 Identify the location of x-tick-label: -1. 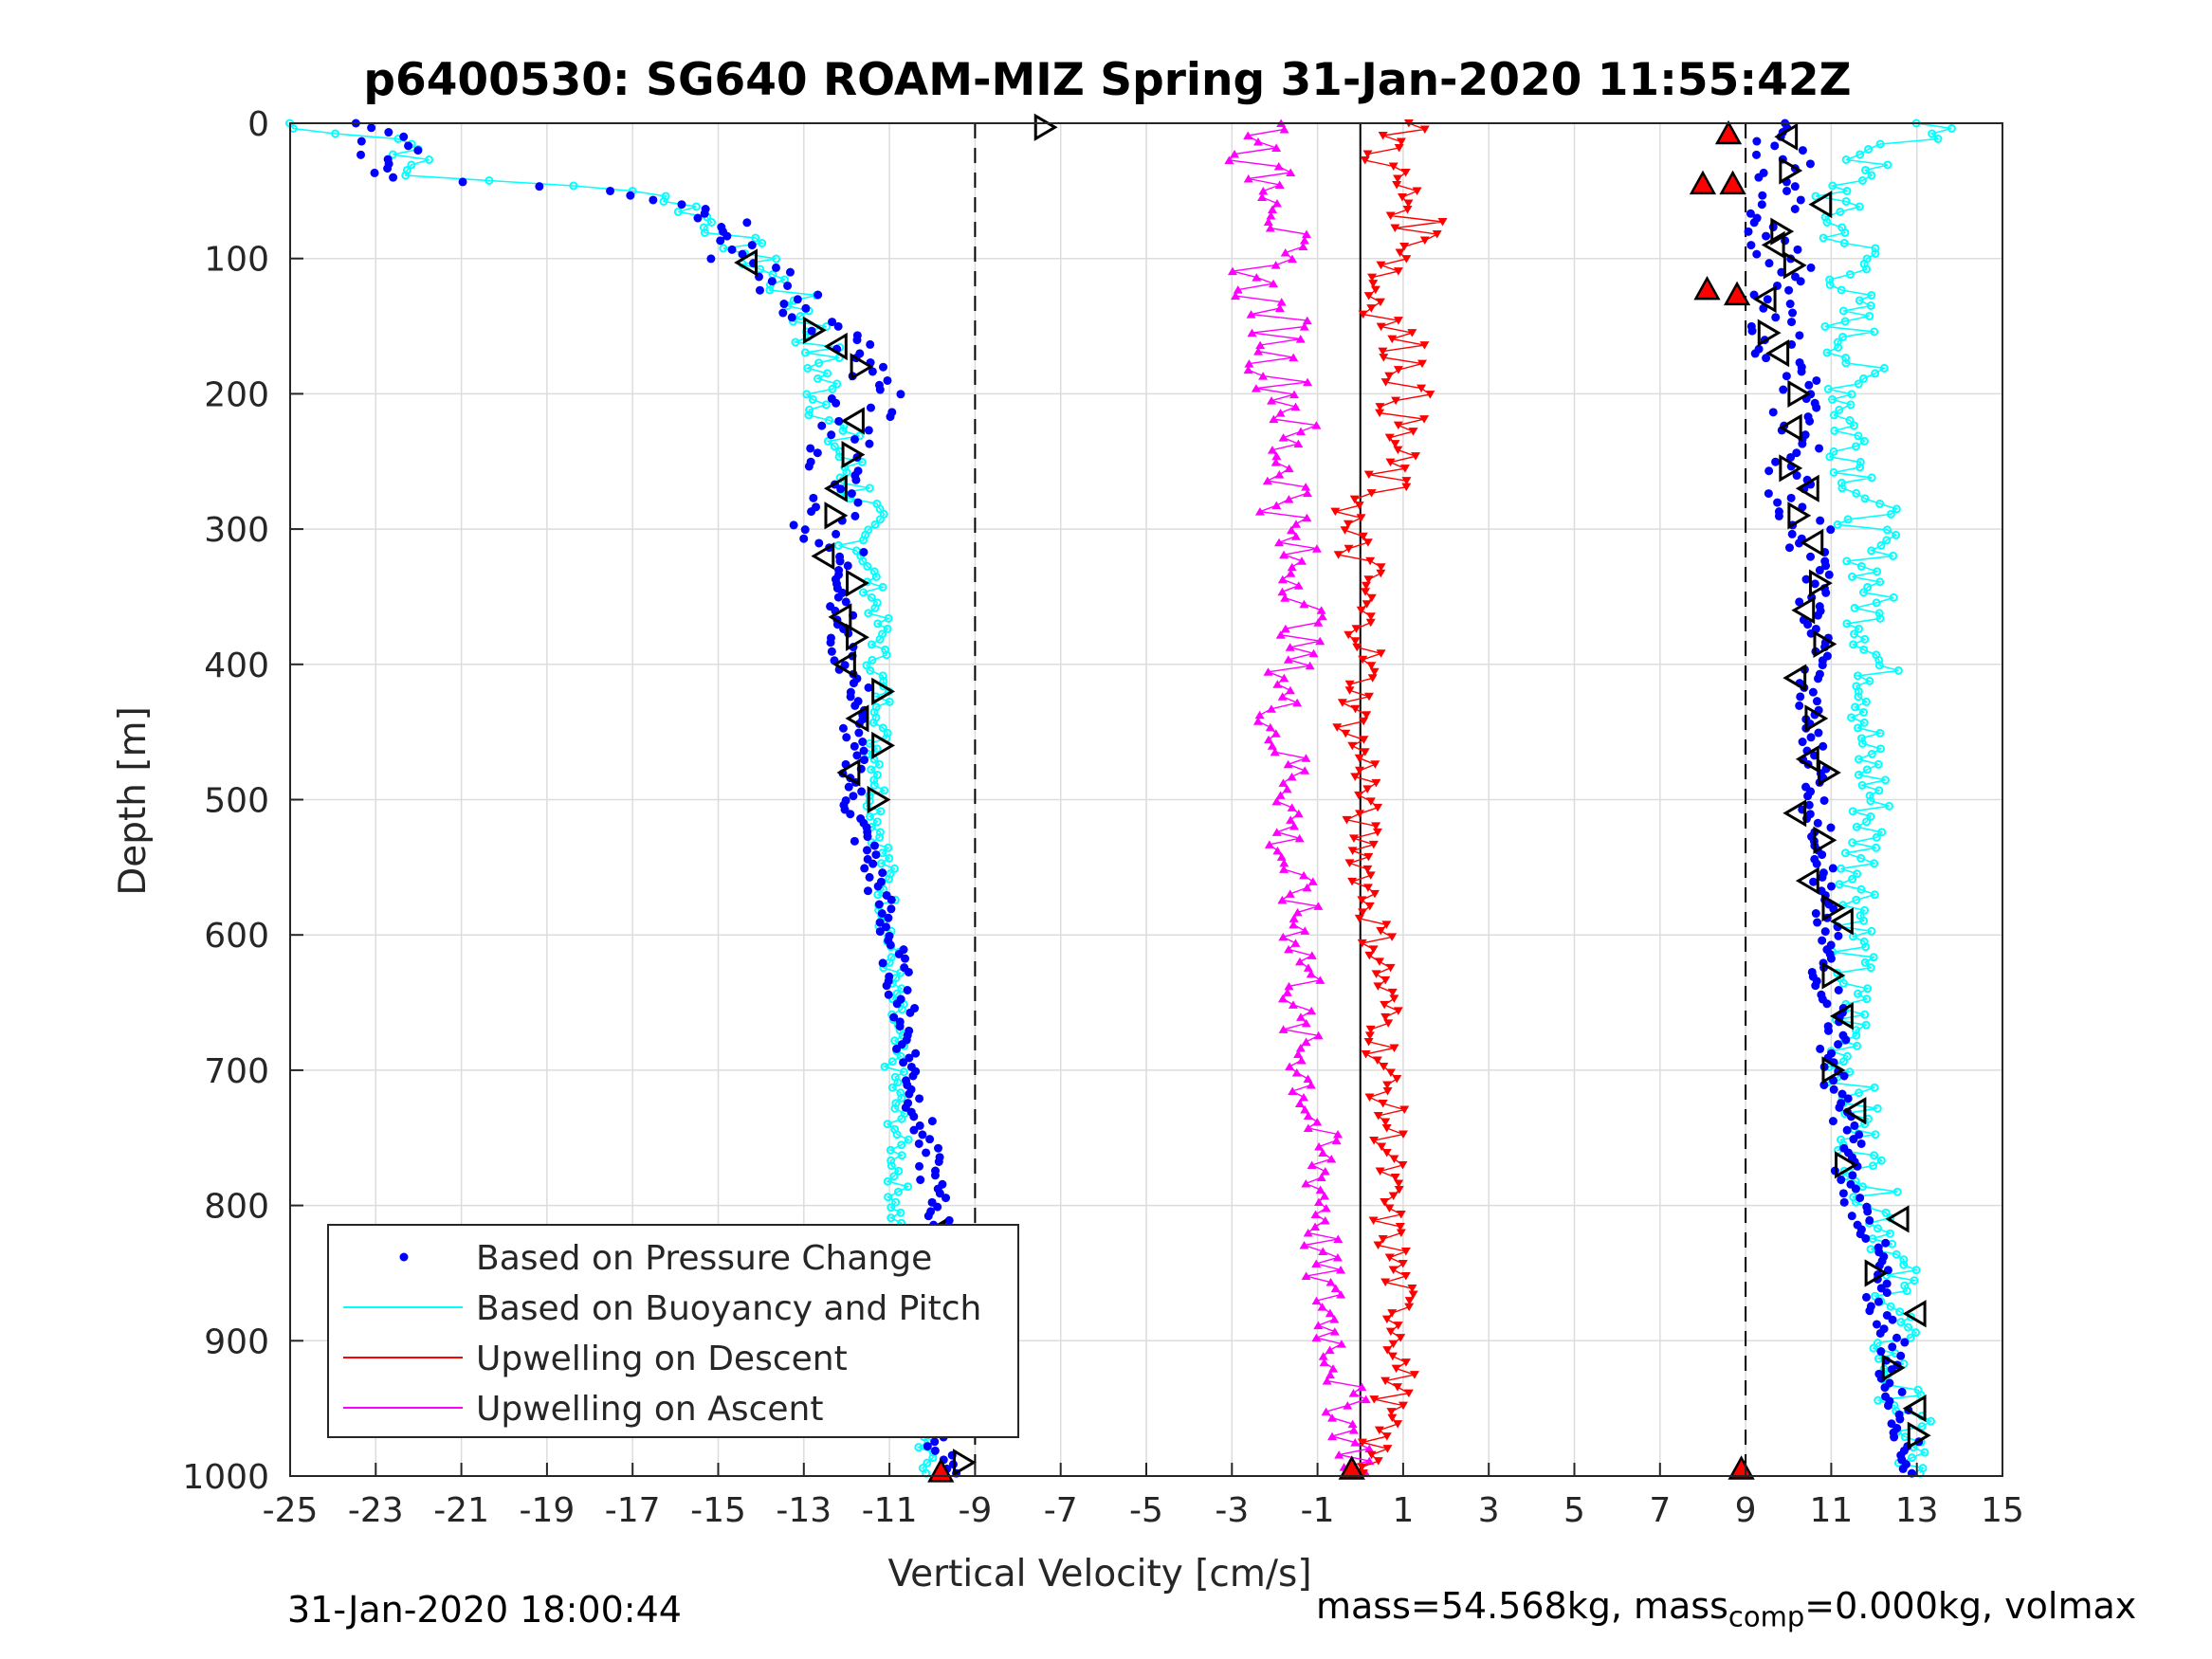
(1318, 1510).